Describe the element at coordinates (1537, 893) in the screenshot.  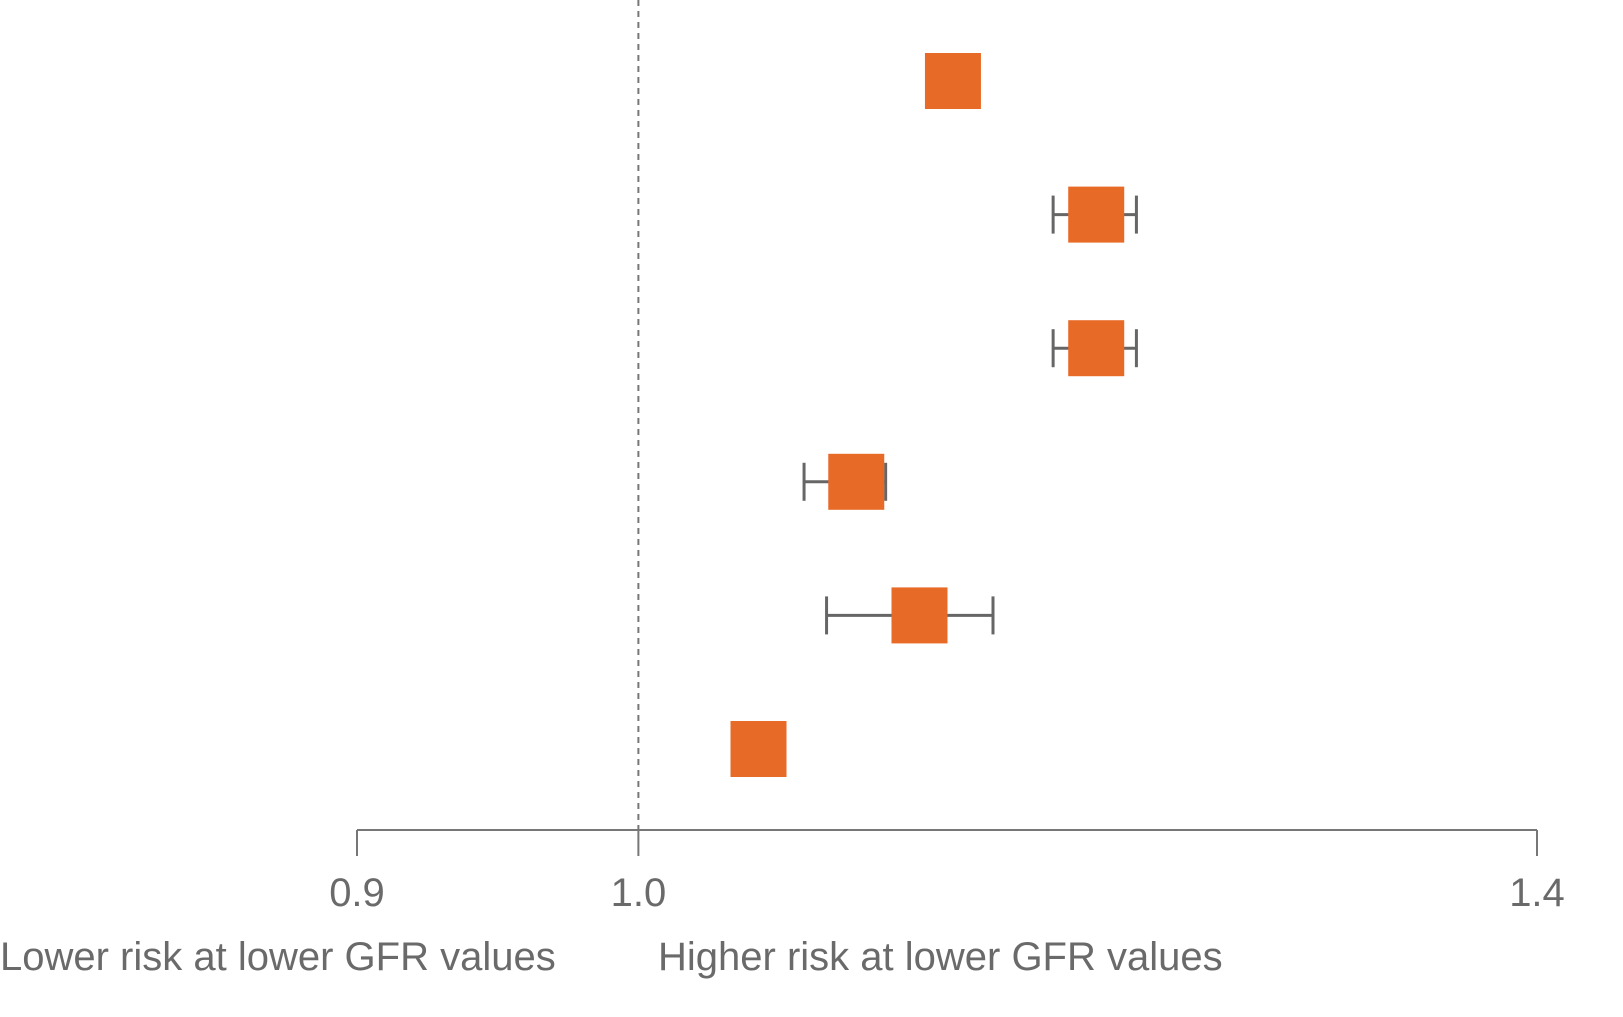
I see `x-tick-label: 1.4` at that location.